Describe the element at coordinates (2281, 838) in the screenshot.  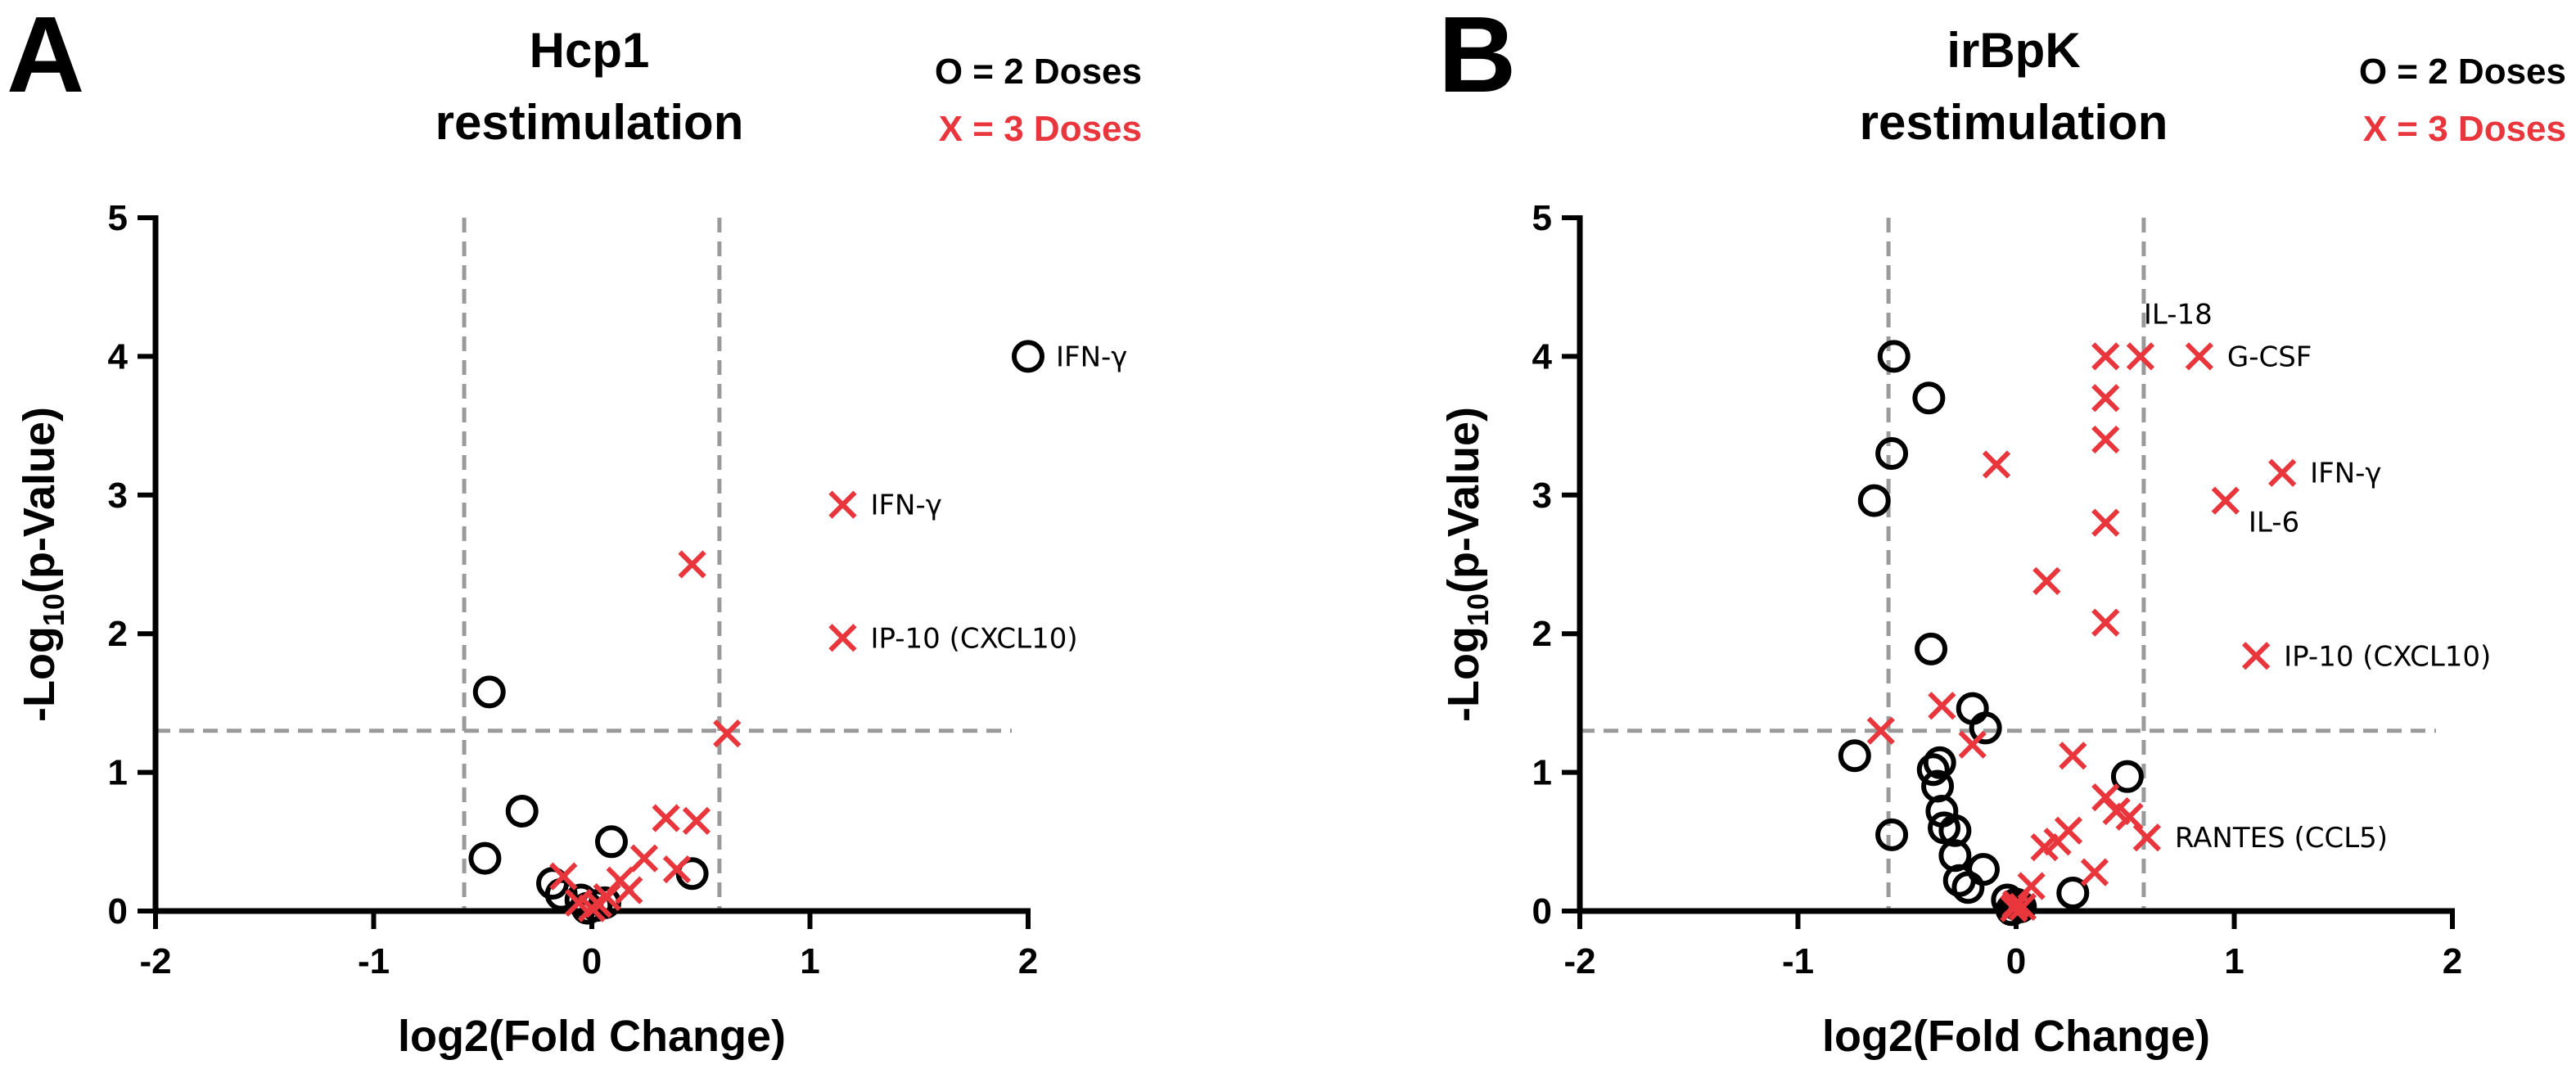
I see `data-label: RANTES (CCL5)` at that location.